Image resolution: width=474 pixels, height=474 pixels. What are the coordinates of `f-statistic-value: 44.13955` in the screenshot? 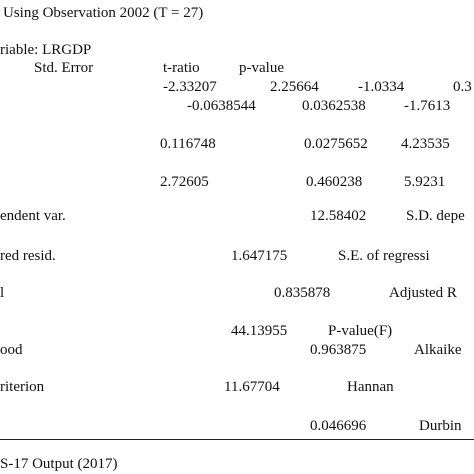 It's located at (259, 331).